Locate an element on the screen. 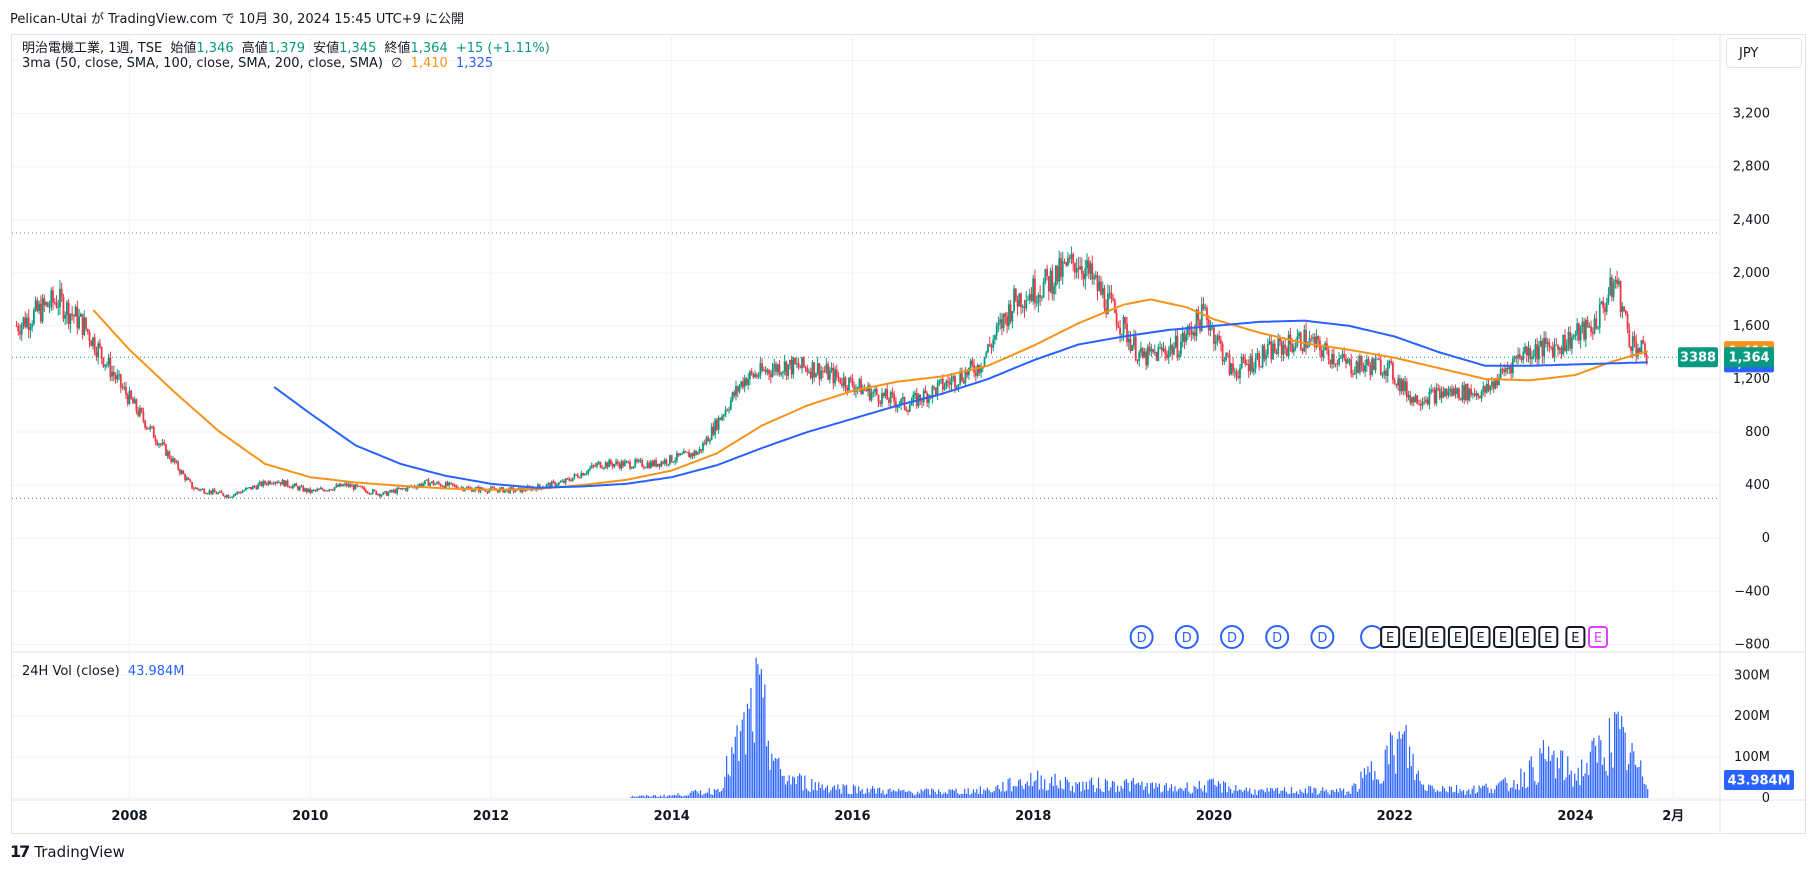  close-value: 1,364 is located at coordinates (429, 48).